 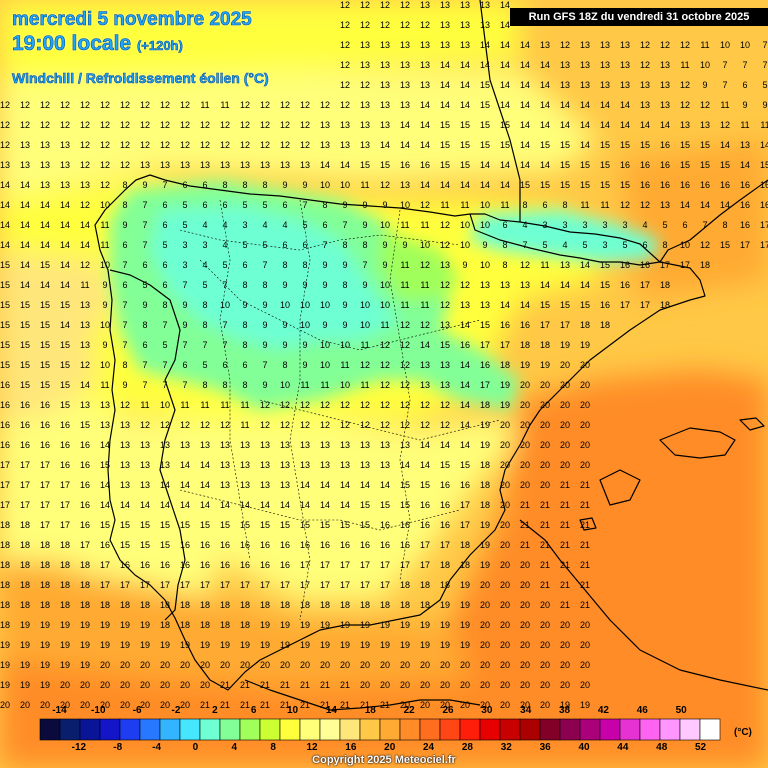 I want to click on legend-label: 34, so click(x=526, y=710).